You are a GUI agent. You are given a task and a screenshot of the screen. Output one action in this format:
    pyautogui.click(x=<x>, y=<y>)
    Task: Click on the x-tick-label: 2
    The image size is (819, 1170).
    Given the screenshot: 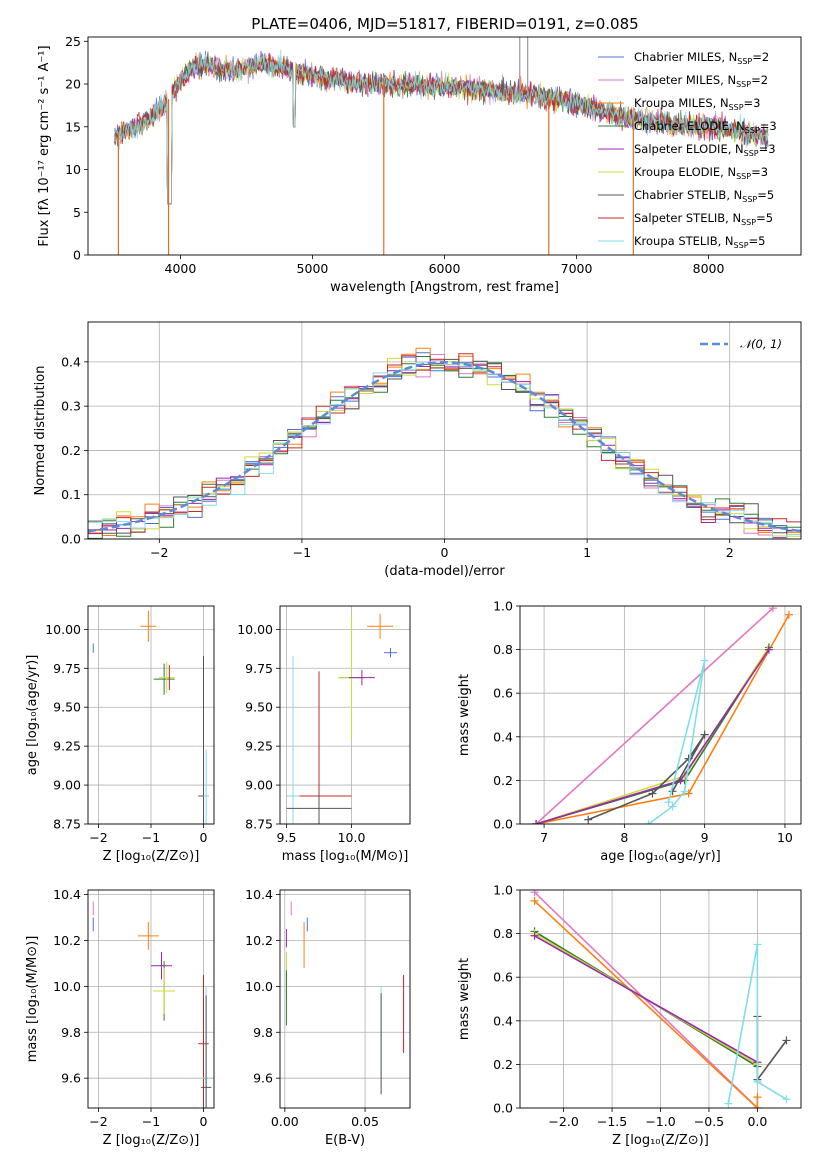 What is the action you would take?
    pyautogui.click(x=730, y=552)
    